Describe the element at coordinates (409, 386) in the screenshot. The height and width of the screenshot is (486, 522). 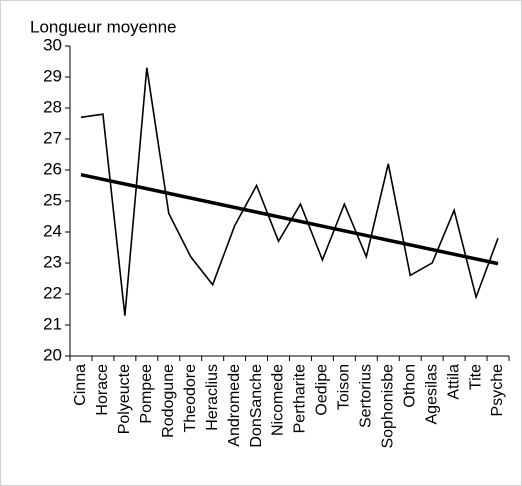
I see `x-tick-label: Othon` at that location.